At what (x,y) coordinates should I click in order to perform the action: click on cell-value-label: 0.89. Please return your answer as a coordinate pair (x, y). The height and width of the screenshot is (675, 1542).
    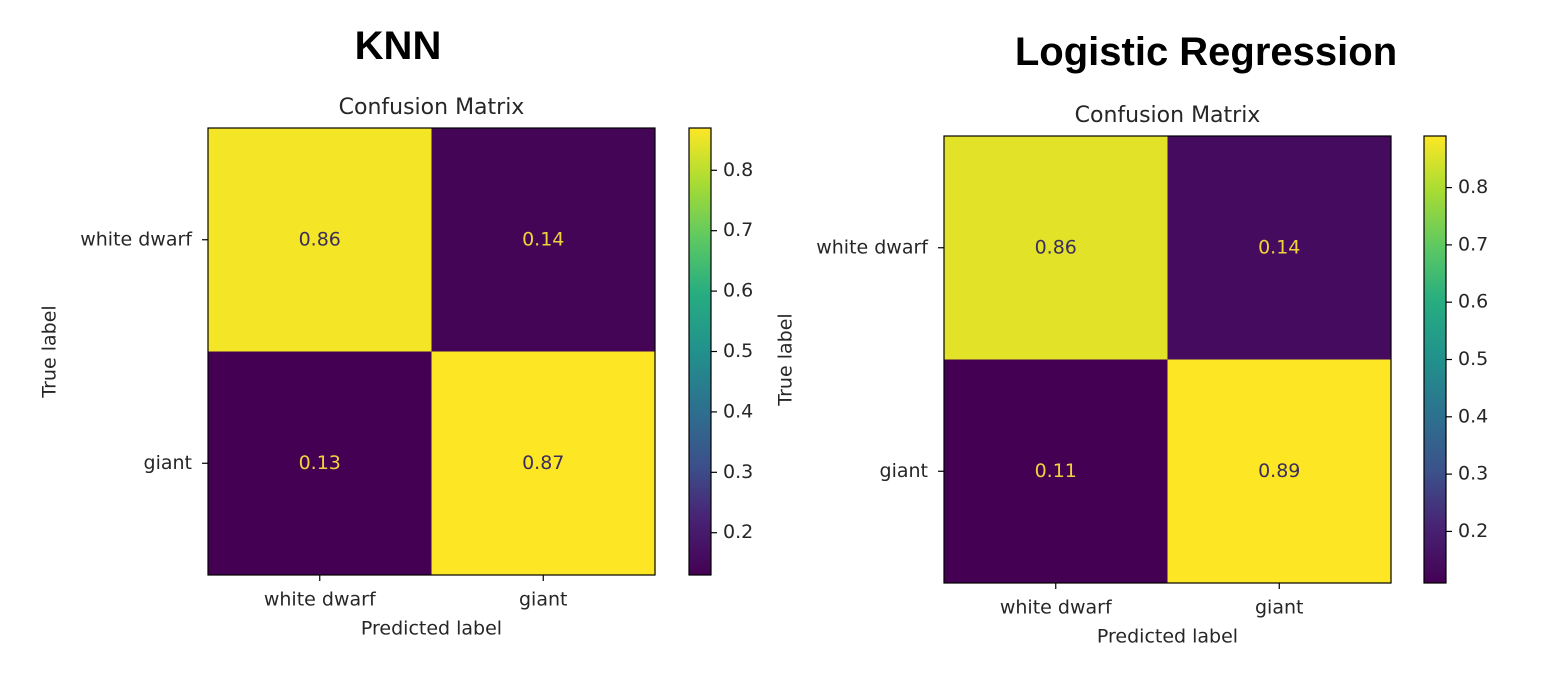
    Looking at the image, I should click on (1279, 471).